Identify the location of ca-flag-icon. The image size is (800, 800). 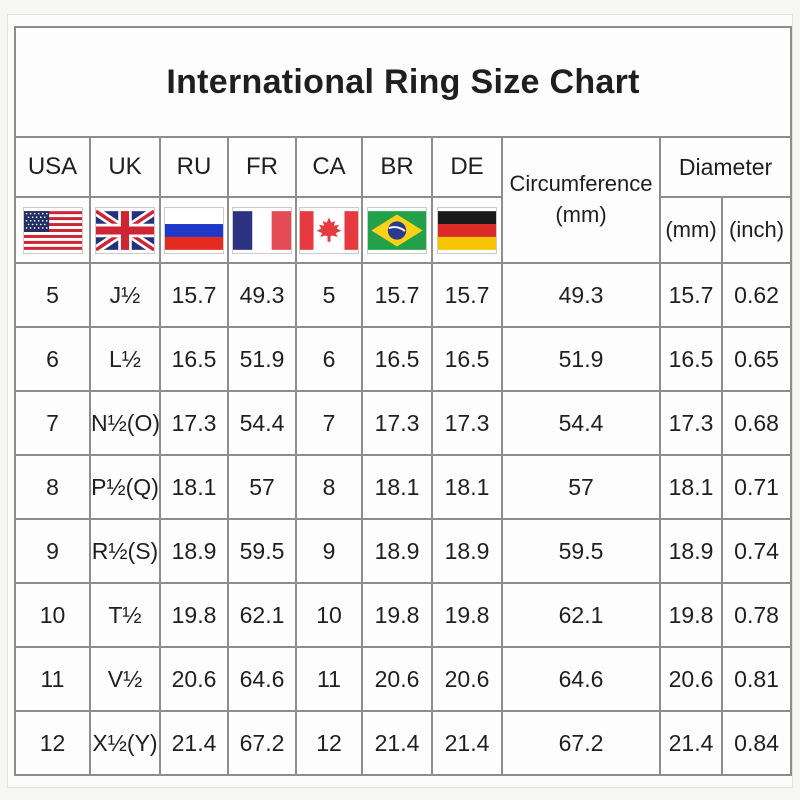
(329, 230).